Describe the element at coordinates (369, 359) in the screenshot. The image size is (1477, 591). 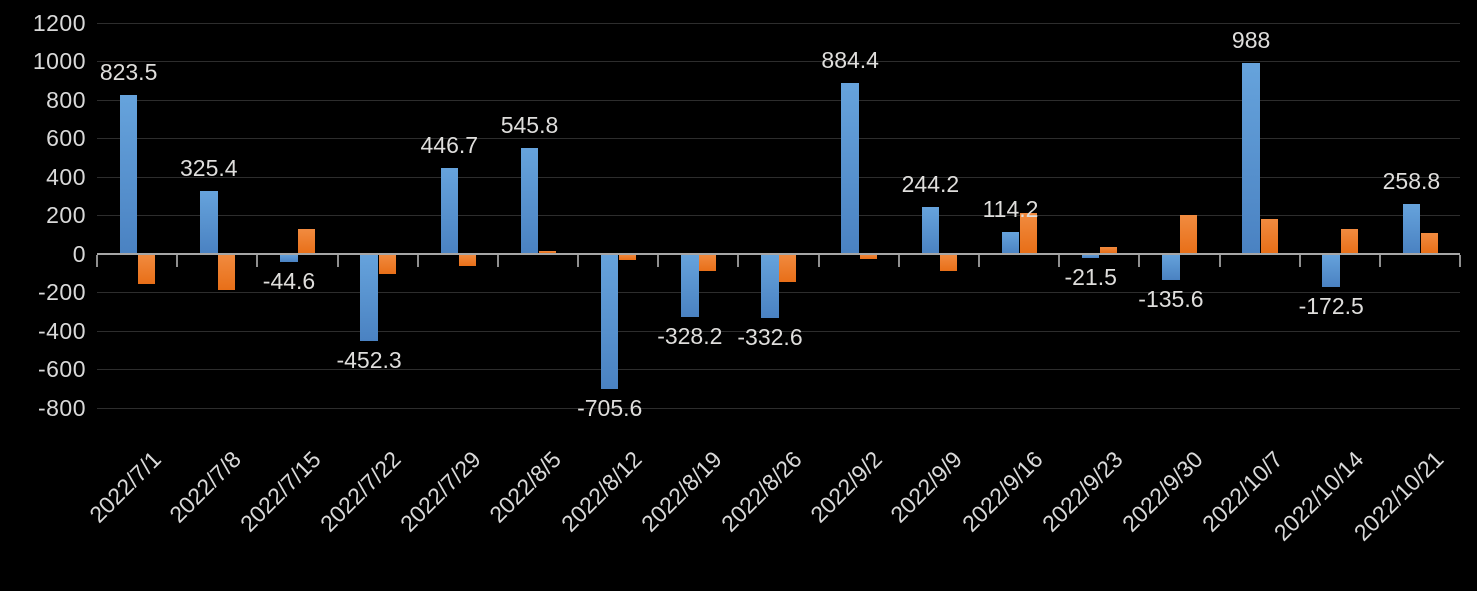
I see `data-label: -452.3` at that location.